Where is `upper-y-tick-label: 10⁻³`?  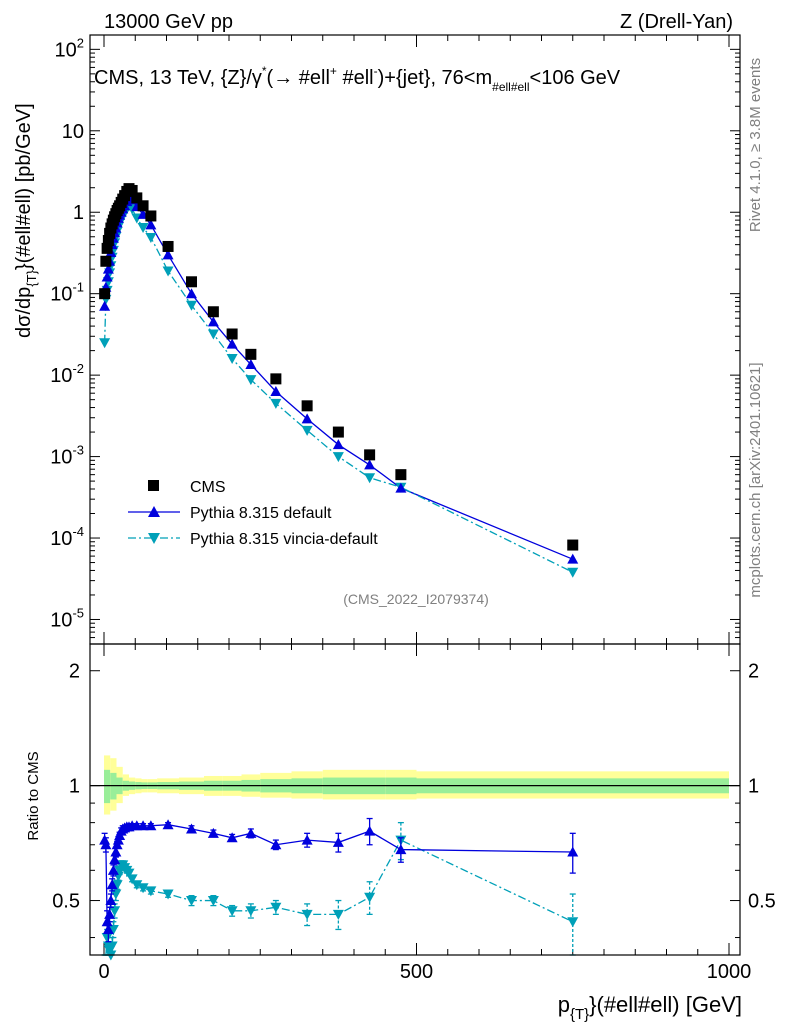
upper-y-tick-label: 10⁻³ is located at coordinates (67, 456).